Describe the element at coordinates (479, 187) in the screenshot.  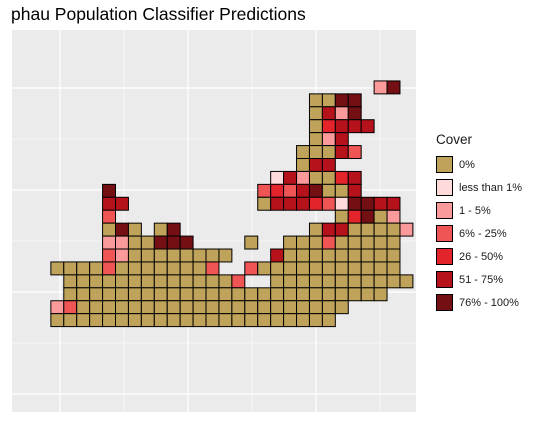
I see `legend-item: less than 1%` at that location.